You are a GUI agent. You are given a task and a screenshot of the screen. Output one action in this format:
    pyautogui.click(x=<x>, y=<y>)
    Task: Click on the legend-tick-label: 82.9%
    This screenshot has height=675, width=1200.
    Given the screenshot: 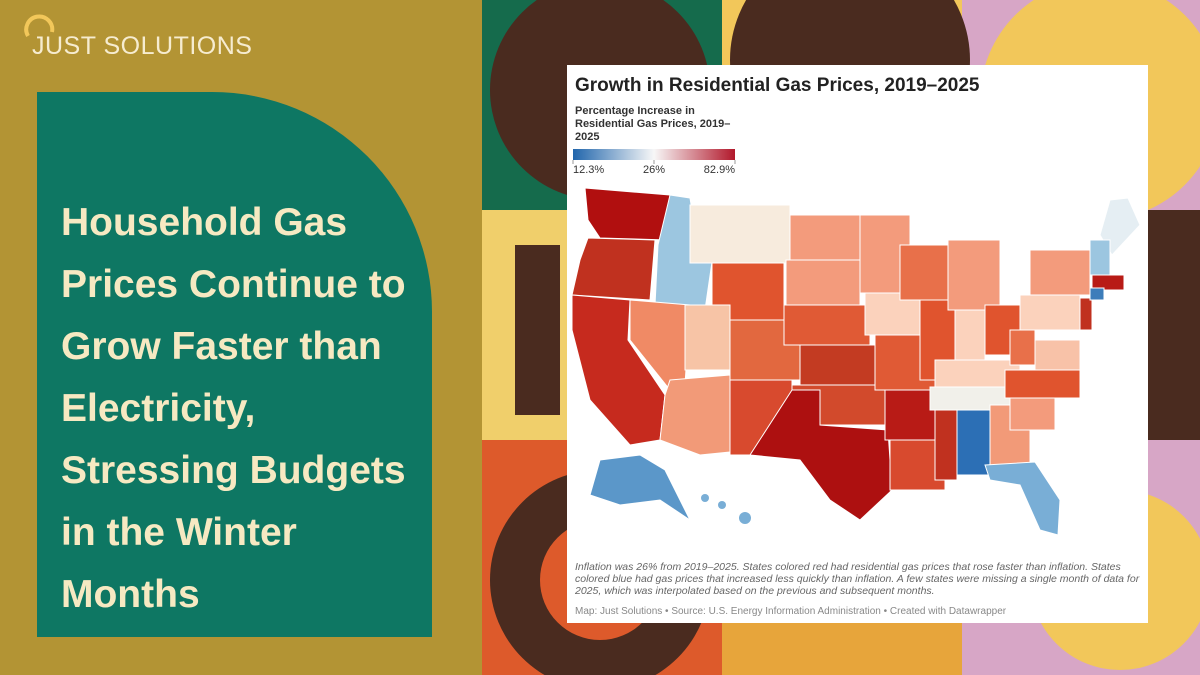 What is the action you would take?
    pyautogui.click(x=719, y=170)
    